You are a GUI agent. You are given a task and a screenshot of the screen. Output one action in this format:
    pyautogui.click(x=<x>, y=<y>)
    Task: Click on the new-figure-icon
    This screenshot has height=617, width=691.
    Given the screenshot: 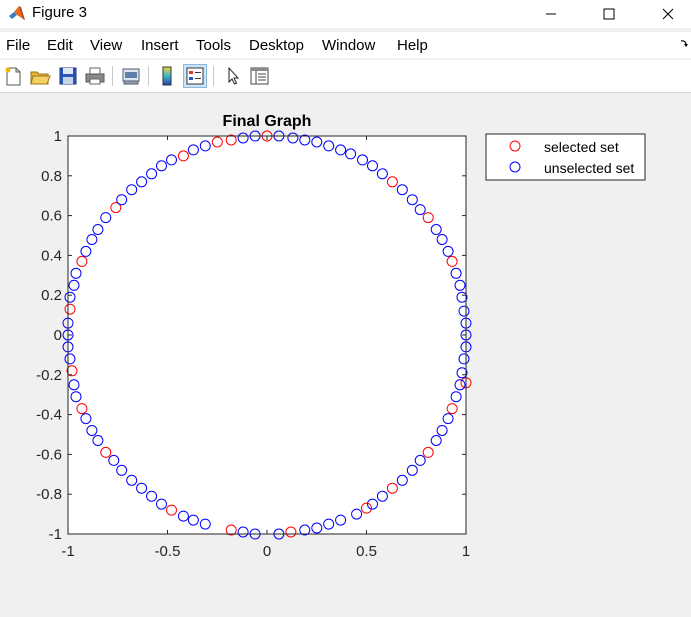 What is the action you would take?
    pyautogui.click(x=13, y=76)
    